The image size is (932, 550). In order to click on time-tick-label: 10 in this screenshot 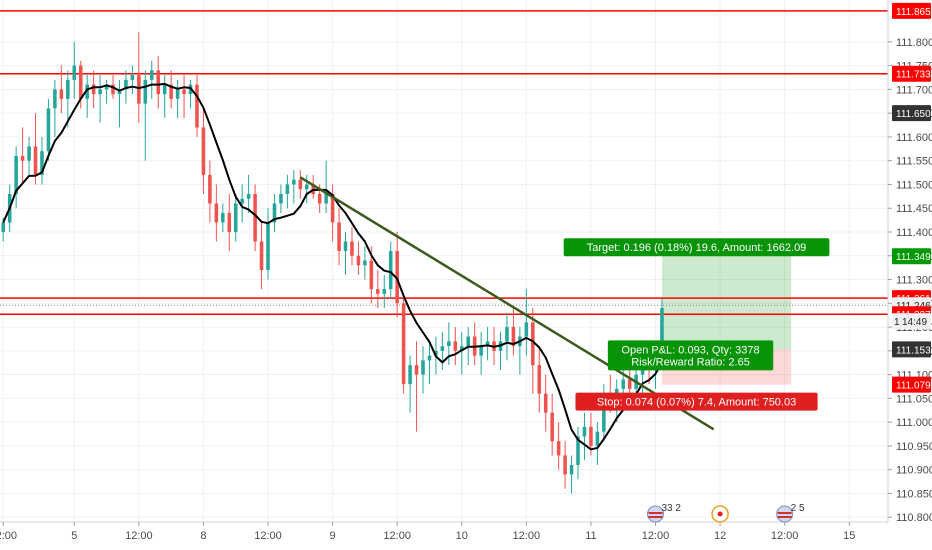, I will do `click(462, 536)`.